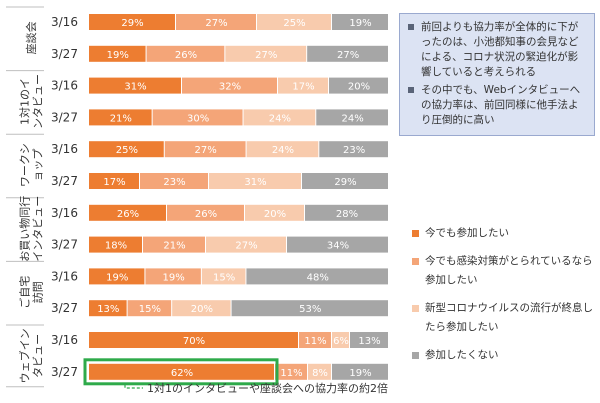 Image resolution: width=600 pixels, height=403 pixels. Describe the element at coordinates (415, 355) in the screenshot. I see `legend-swatch` at that location.